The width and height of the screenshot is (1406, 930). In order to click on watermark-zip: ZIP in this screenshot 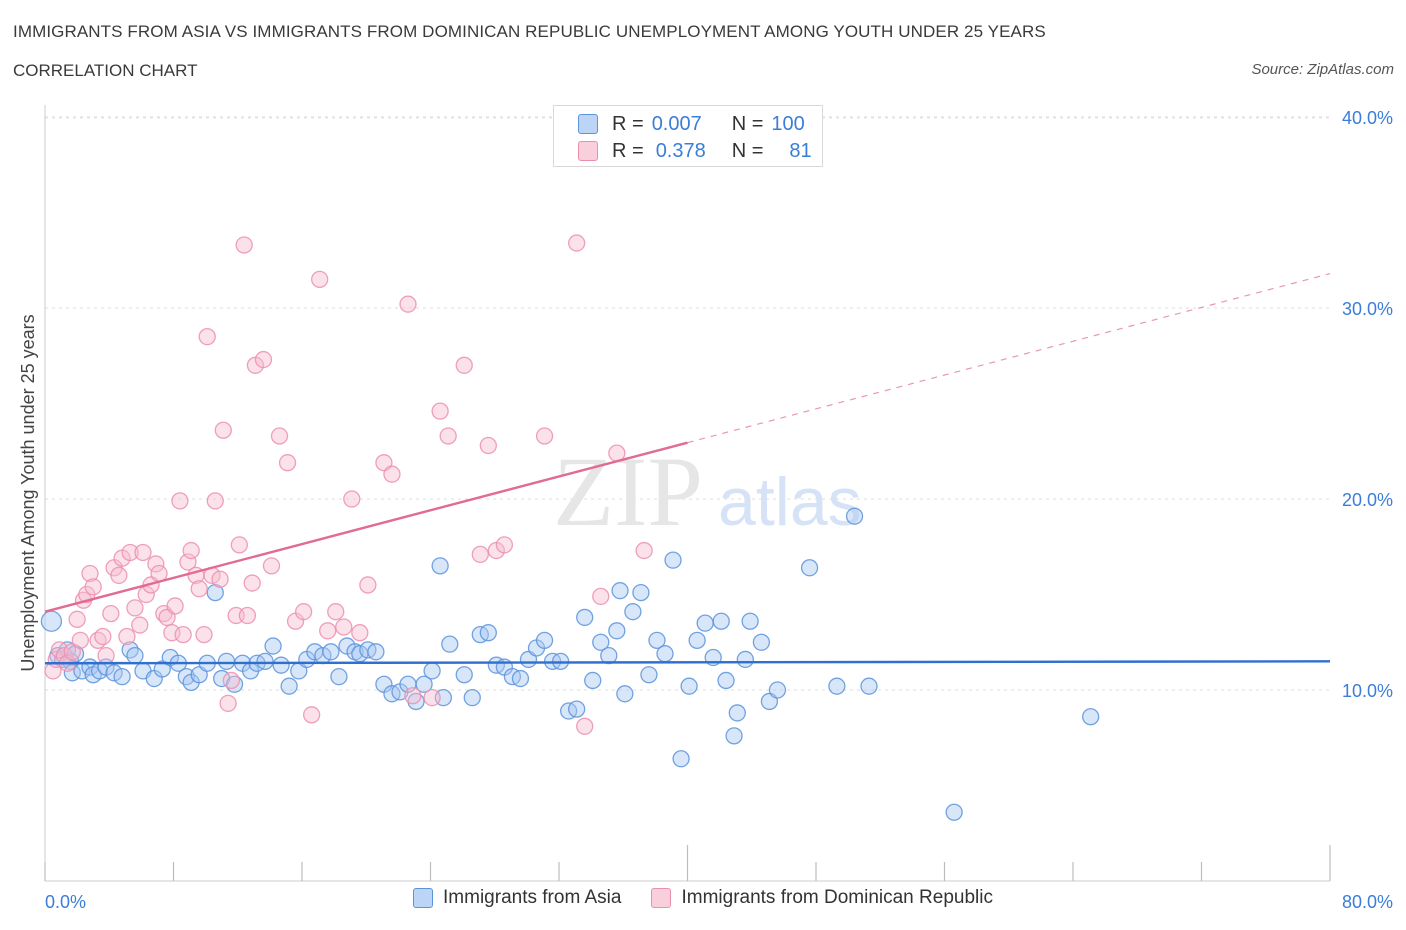, I will do `click(628, 491)`.